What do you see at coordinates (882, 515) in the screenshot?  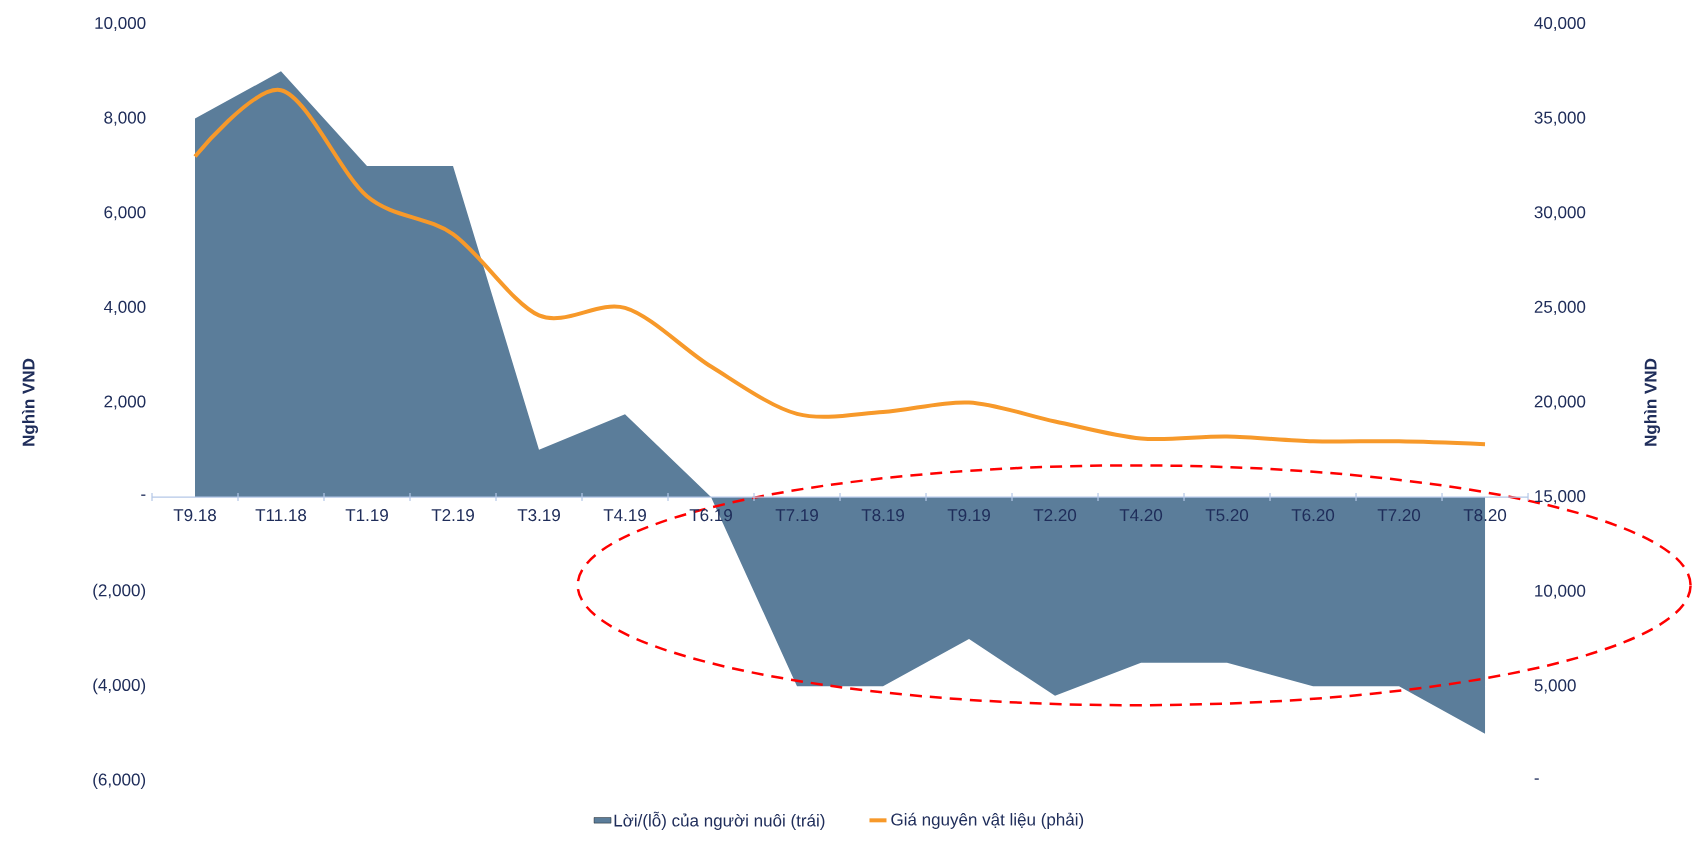 I see `x-tick-label: T8.19` at bounding box center [882, 515].